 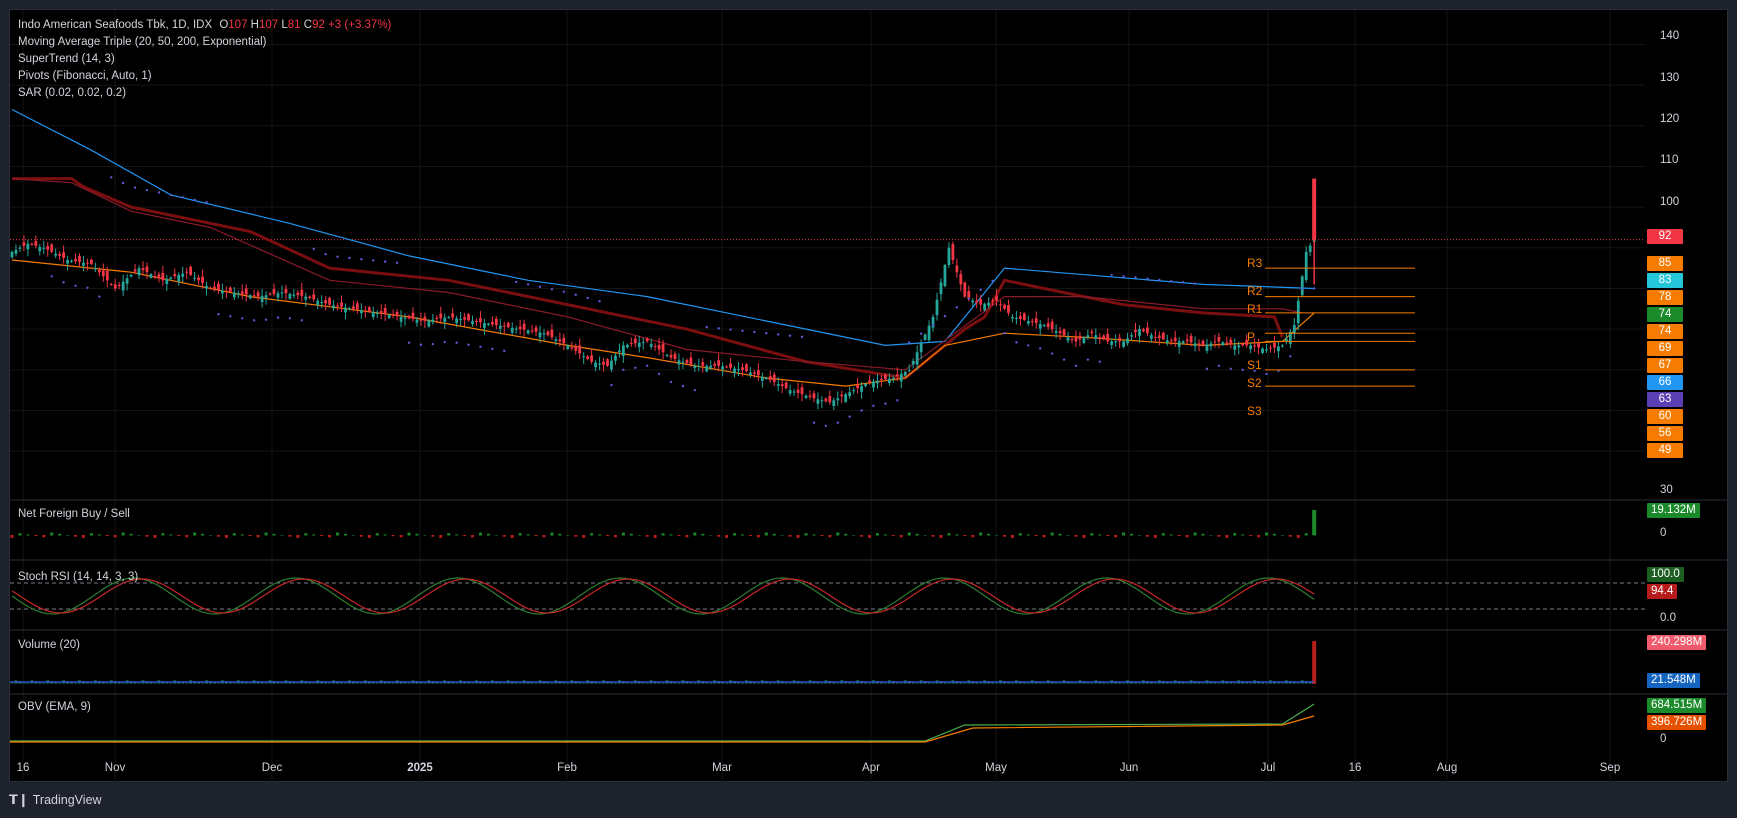 I want to click on x-tick: Aug, so click(x=1447, y=768).